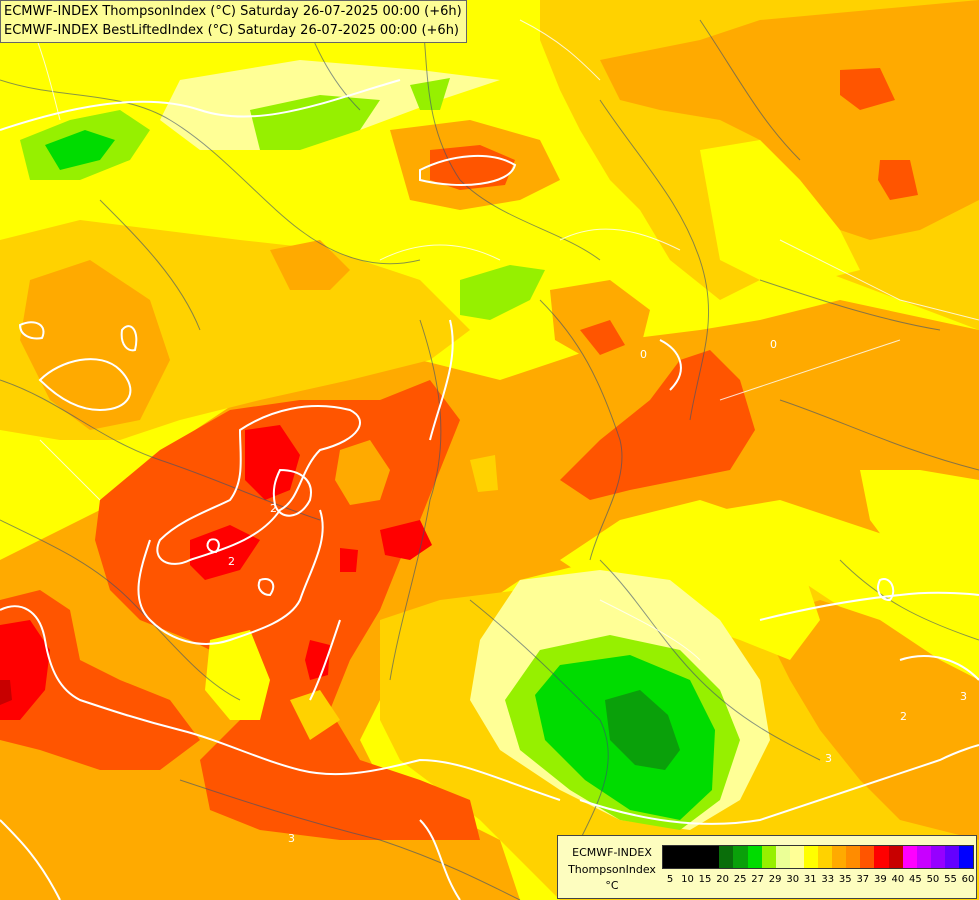 The image size is (979, 900). I want to click on legend-tick: 50, so click(933, 879).